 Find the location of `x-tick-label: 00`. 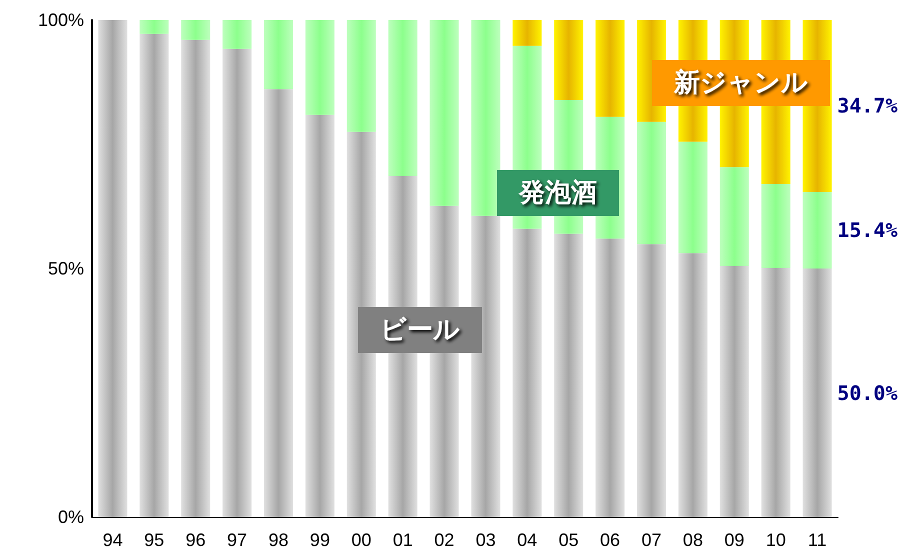

x-tick-label: 00 is located at coordinates (361, 540).